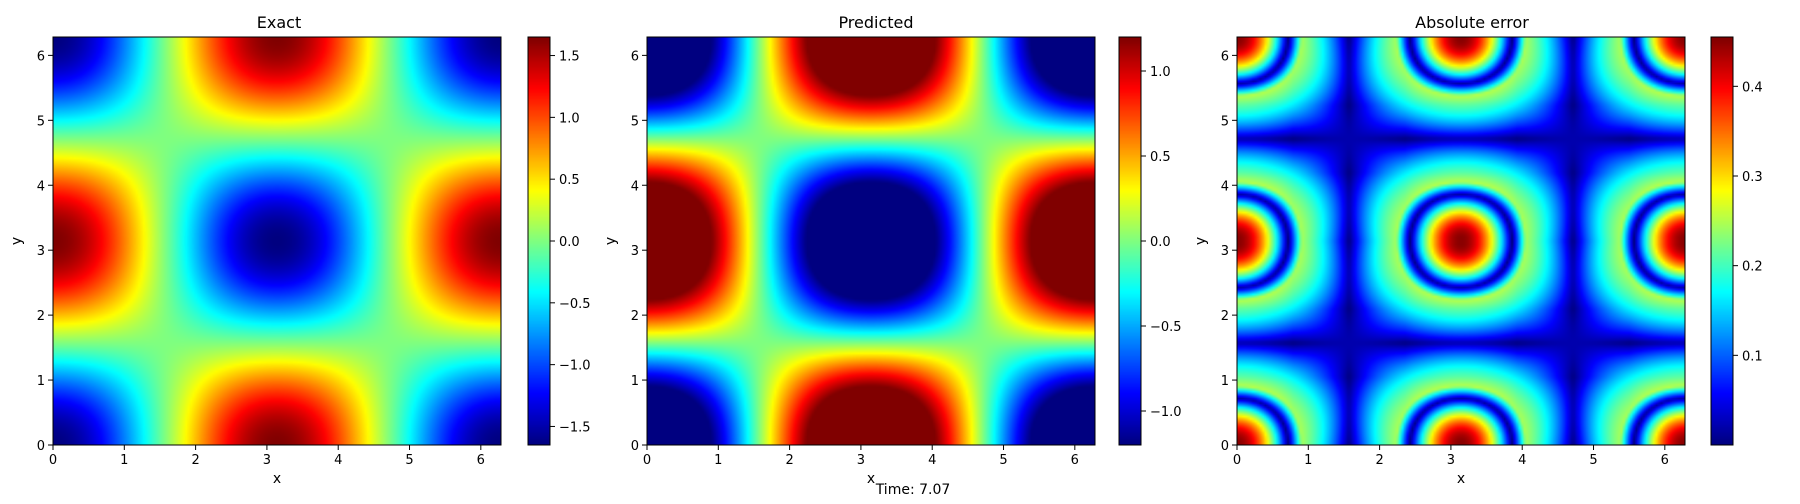  I want to click on colorbar-frame-error, so click(1722, 241).